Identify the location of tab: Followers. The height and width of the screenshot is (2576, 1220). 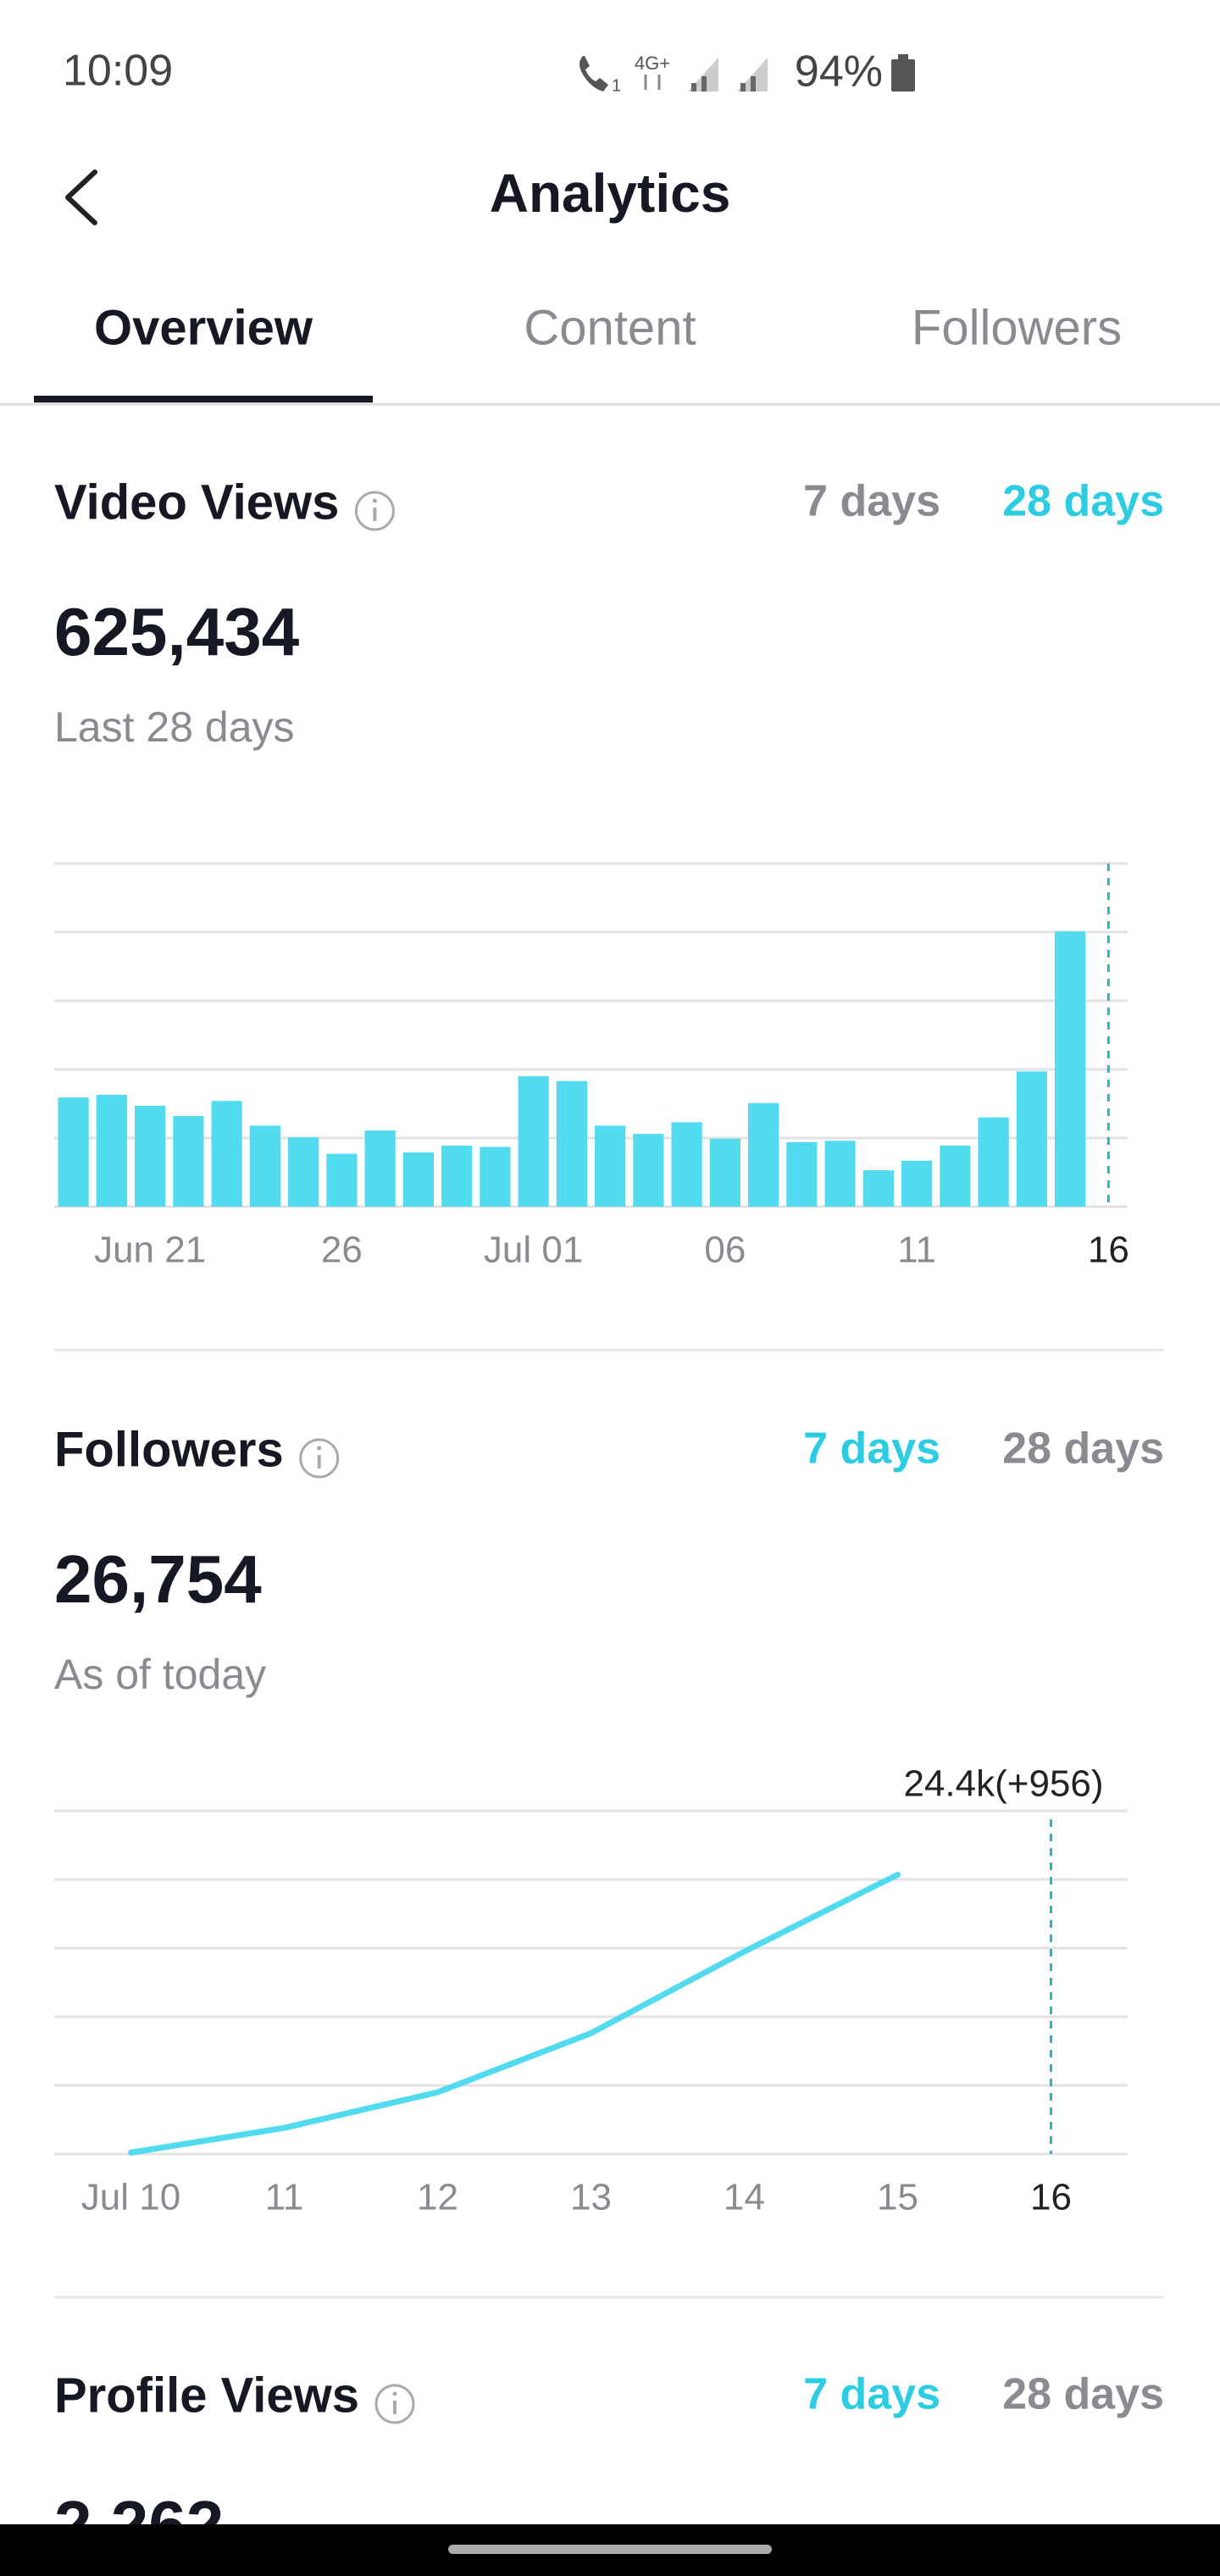
(1017, 327).